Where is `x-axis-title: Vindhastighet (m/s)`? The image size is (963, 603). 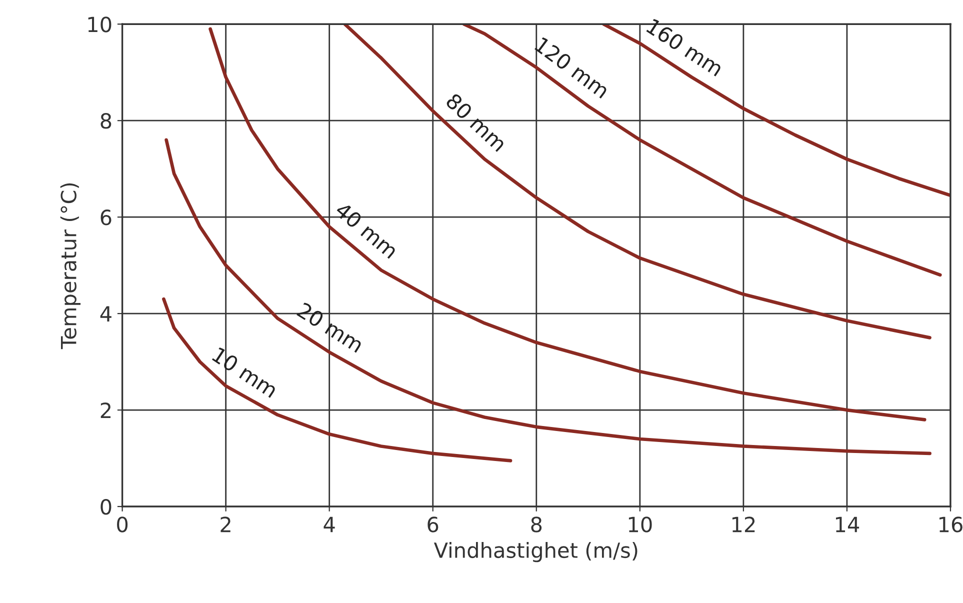 x-axis-title: Vindhastighet (m/s) is located at coordinates (536, 552).